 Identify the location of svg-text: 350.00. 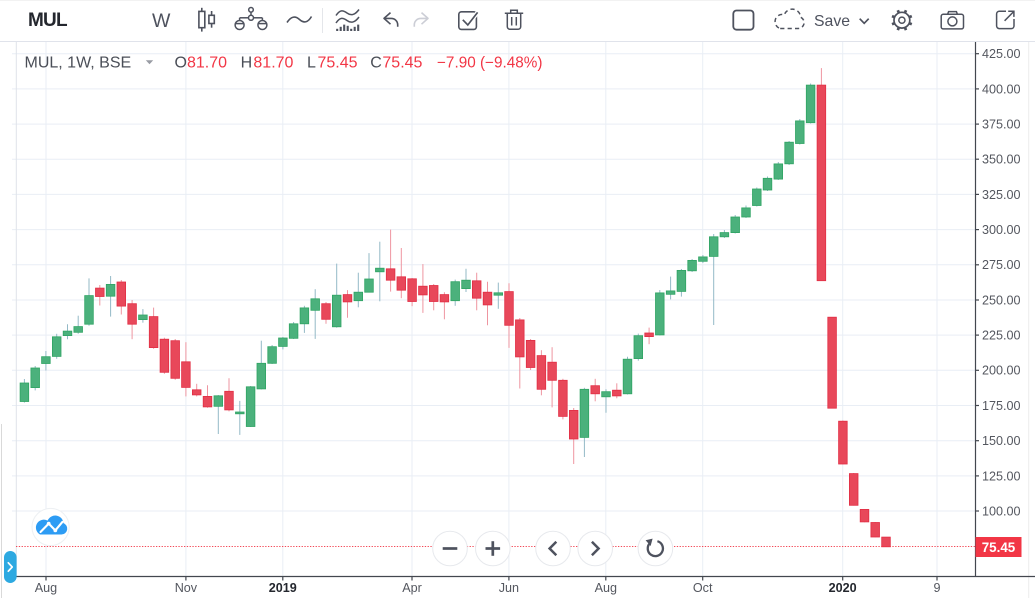
(1001, 160).